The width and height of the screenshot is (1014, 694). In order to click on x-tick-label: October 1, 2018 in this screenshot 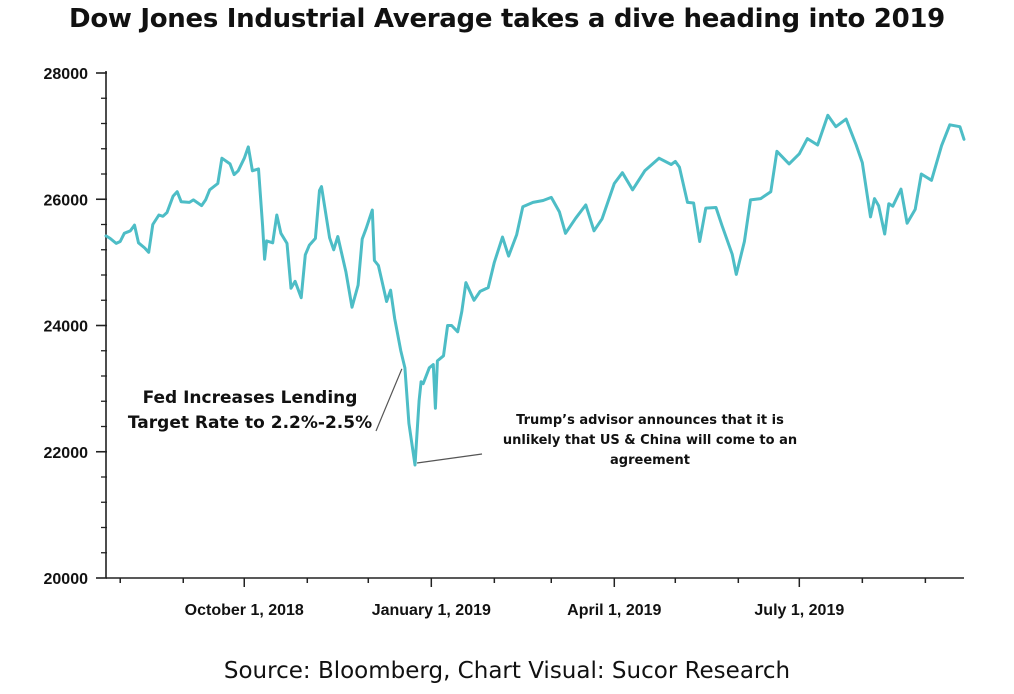, I will do `click(244, 610)`.